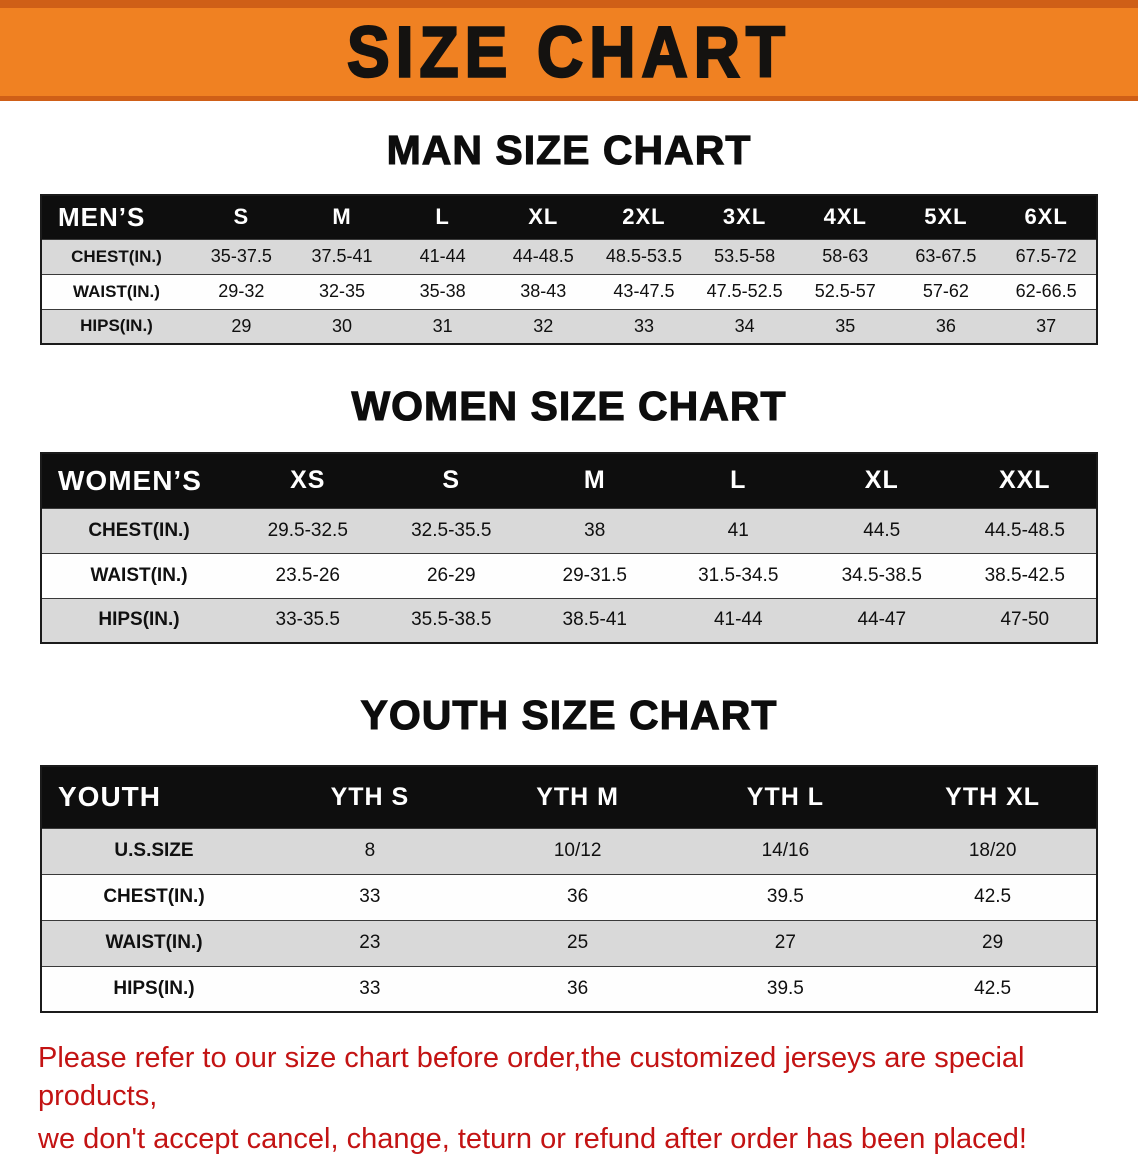 This screenshot has width=1138, height=1176. Describe the element at coordinates (442, 325) in the screenshot. I see `size-value-cell: 31` at that location.